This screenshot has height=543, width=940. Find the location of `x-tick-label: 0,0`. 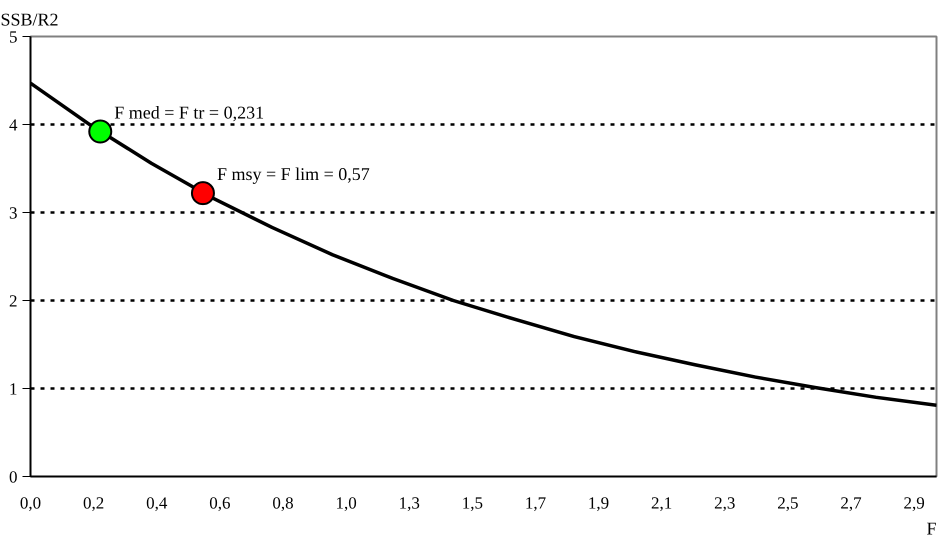

x-tick-label: 0,0 is located at coordinates (31, 503).